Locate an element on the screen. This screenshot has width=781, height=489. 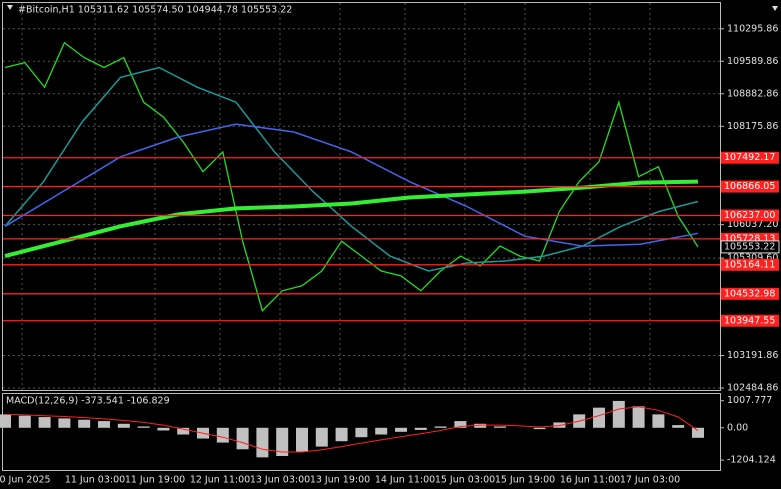
price-line is located at coordinates (351, 219).